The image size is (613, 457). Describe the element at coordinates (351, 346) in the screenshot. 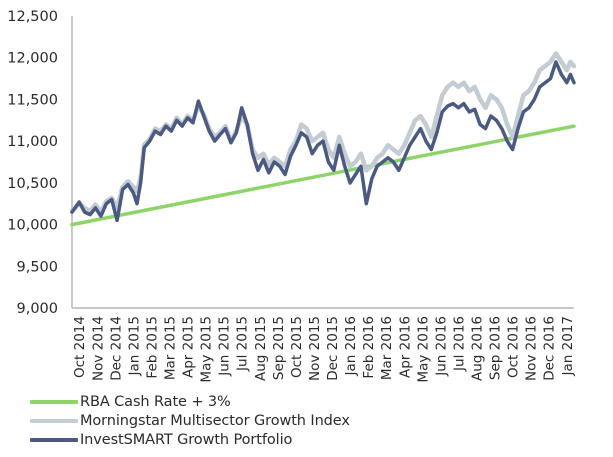

I see `x-tick-label: Jan 2016` at that location.